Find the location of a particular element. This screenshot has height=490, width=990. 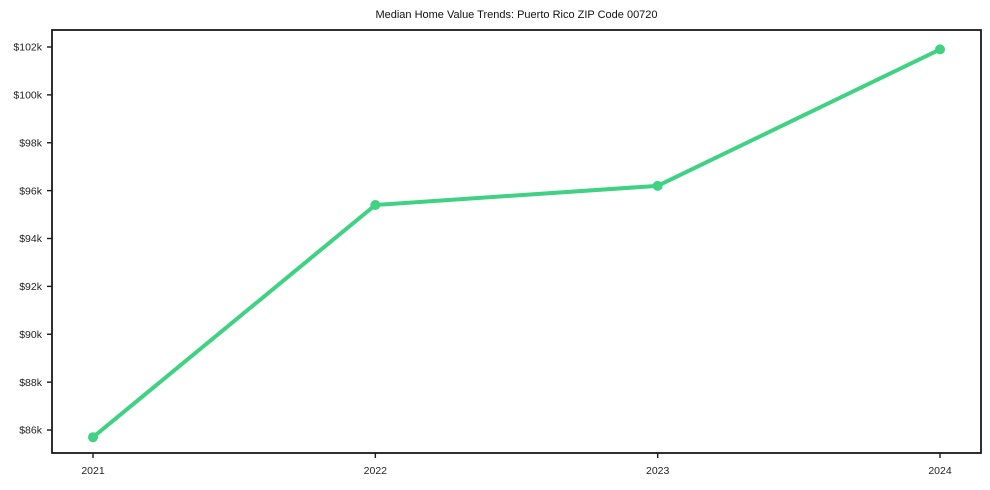

x-tick-label: 2024 is located at coordinates (940, 471).